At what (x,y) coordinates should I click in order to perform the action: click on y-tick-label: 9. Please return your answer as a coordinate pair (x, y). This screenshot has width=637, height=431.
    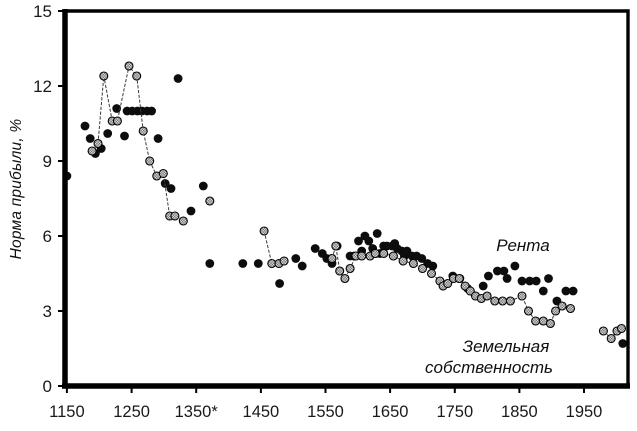
    Looking at the image, I should click on (47, 161).